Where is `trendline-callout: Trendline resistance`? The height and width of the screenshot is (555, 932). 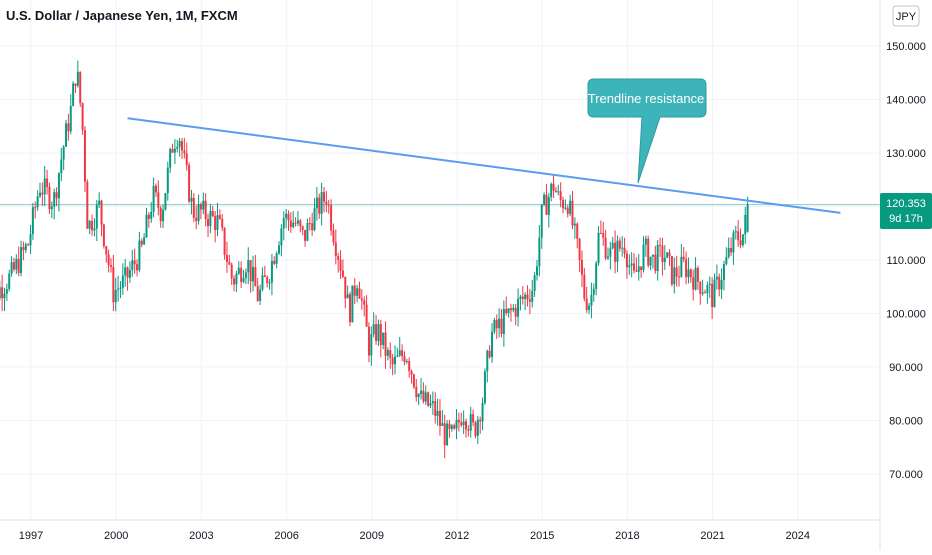
trendline-callout: Trendline resistance is located at coordinates (647, 131).